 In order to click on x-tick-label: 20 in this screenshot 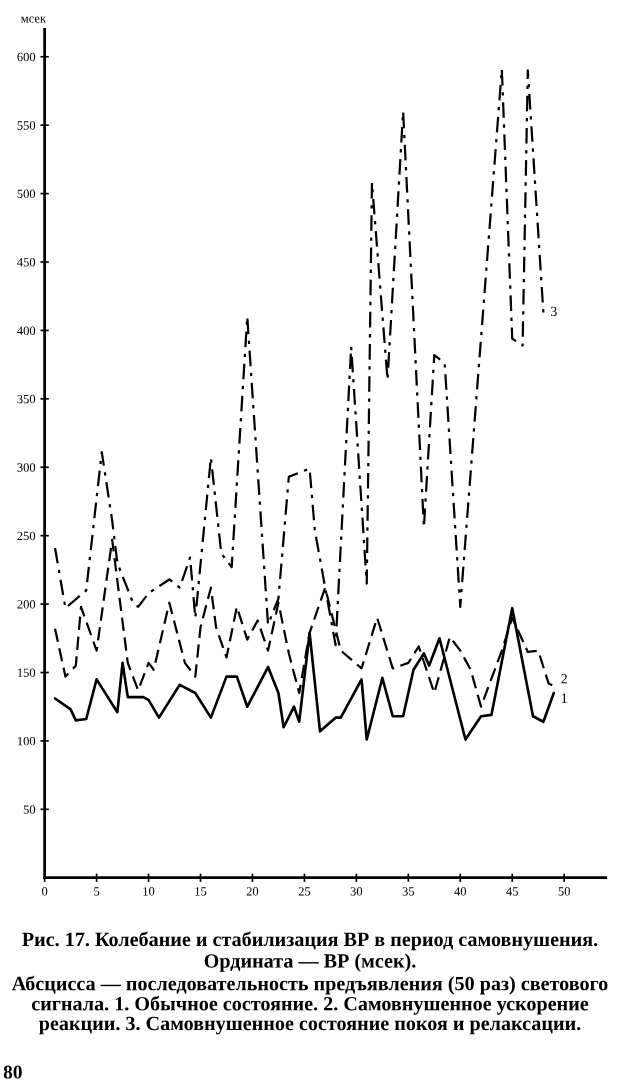, I will do `click(252, 891)`.